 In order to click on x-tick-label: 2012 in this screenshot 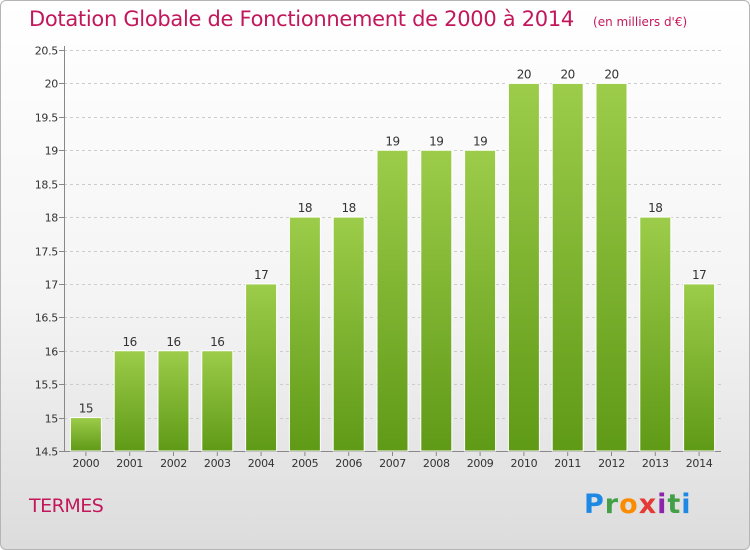, I will do `click(611, 463)`.